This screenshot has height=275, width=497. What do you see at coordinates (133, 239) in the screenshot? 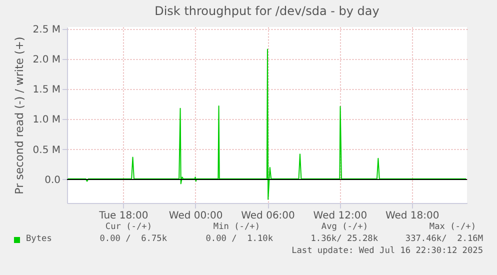
I see `text: 0.00 / 6.75k` at bounding box center [133, 239].